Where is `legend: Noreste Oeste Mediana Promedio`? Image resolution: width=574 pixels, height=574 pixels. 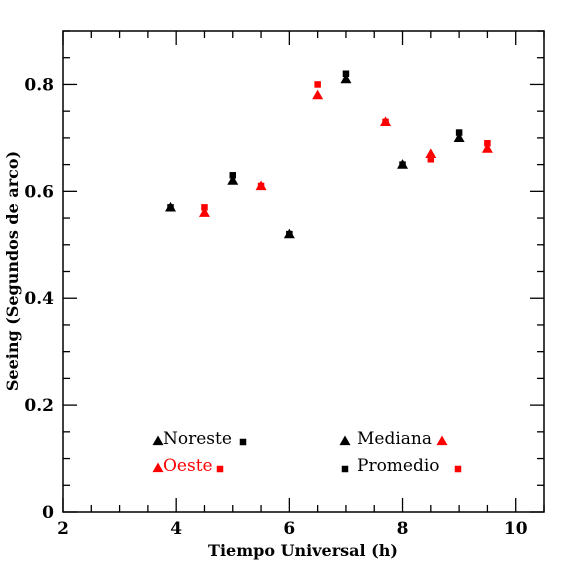 legend: Noreste Oeste Mediana Promedio is located at coordinates (307, 452).